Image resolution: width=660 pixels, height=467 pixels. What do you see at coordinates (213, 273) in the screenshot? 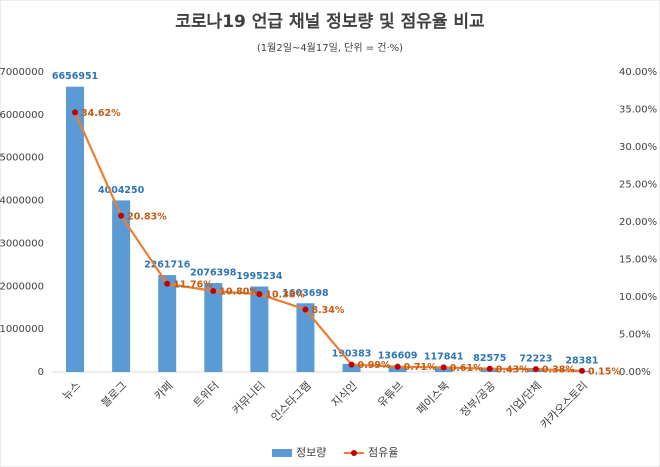
I see `bar-value-label: 2076398` at bounding box center [213, 273].